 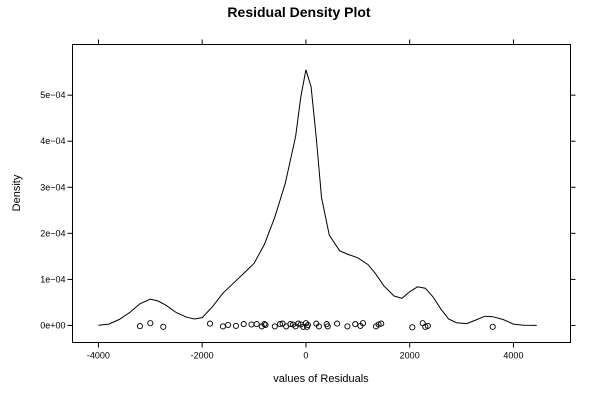 I want to click on x-tick-label: -2000, so click(x=202, y=356).